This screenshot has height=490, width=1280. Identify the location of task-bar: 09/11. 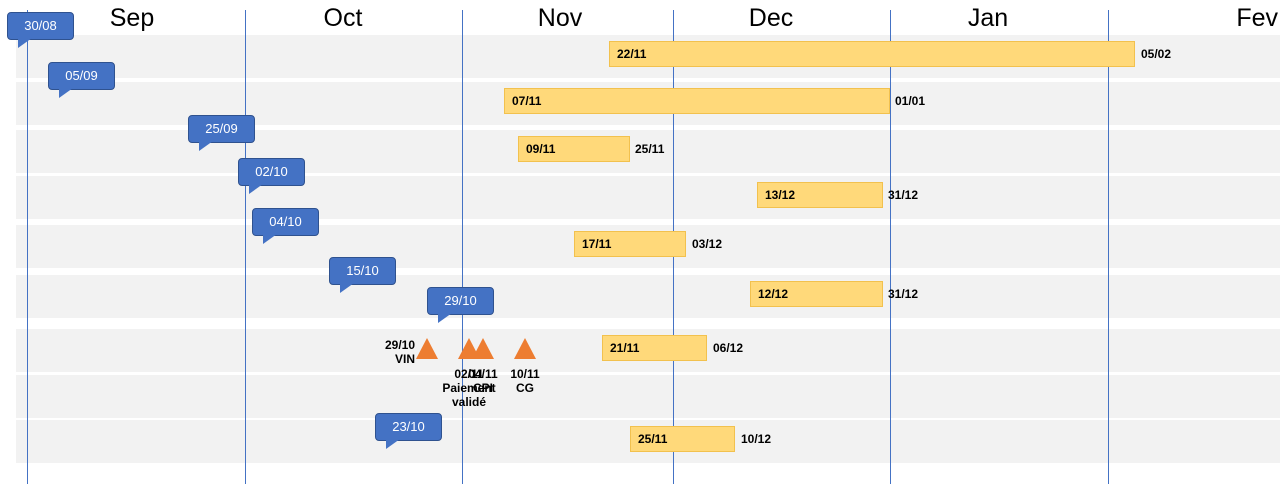
(574, 149).